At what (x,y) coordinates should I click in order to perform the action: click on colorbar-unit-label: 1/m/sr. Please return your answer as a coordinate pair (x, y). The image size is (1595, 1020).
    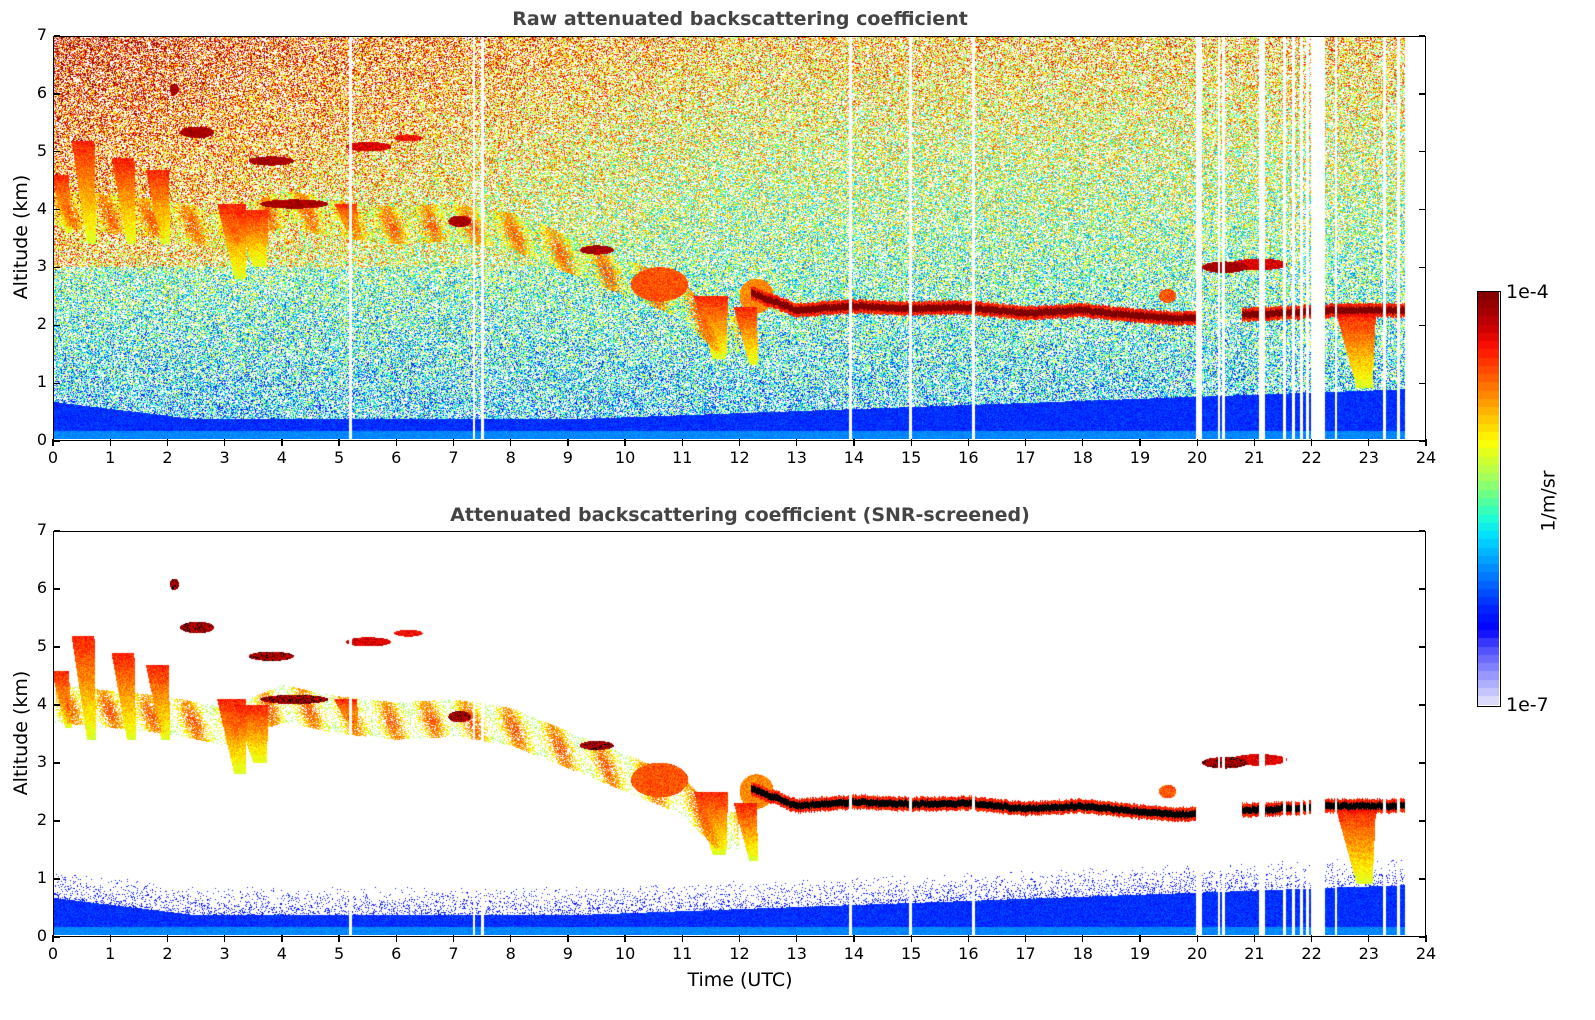
    Looking at the image, I should click on (1548, 501).